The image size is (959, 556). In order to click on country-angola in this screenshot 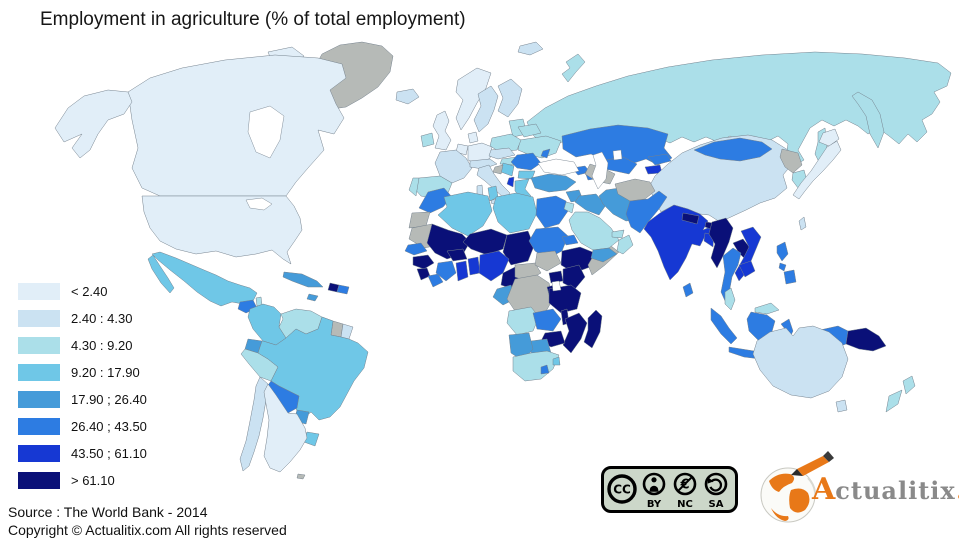, I will do `click(523, 321)`.